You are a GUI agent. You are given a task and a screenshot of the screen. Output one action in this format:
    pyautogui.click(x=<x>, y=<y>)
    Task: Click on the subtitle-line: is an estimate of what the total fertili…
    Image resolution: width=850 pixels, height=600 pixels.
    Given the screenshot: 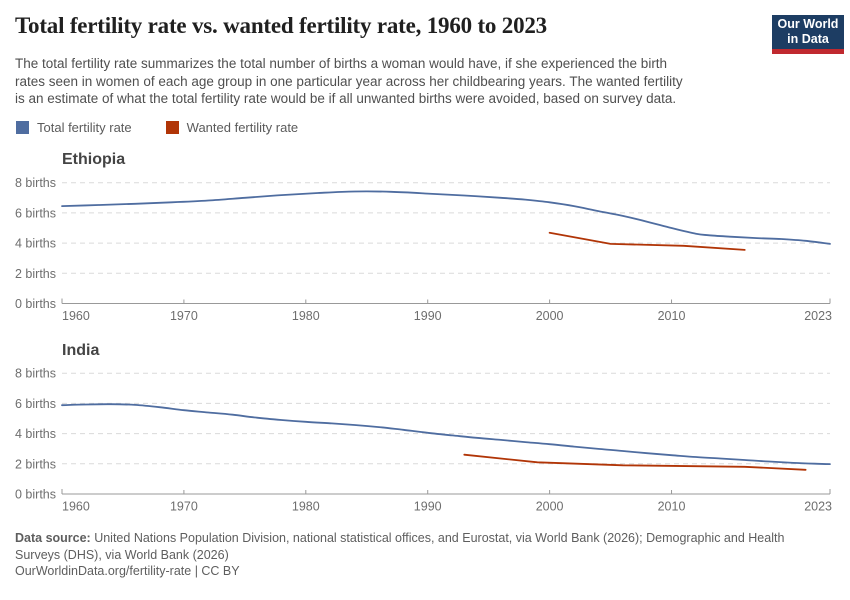 What is the action you would take?
    pyautogui.click(x=346, y=98)
    